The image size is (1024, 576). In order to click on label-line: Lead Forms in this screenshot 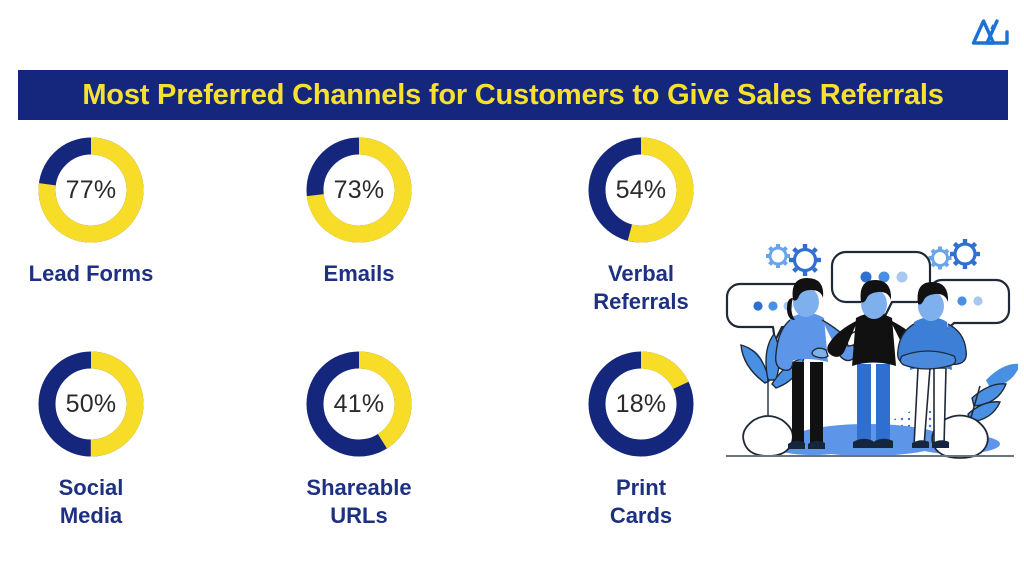, I will do `click(91, 273)`.